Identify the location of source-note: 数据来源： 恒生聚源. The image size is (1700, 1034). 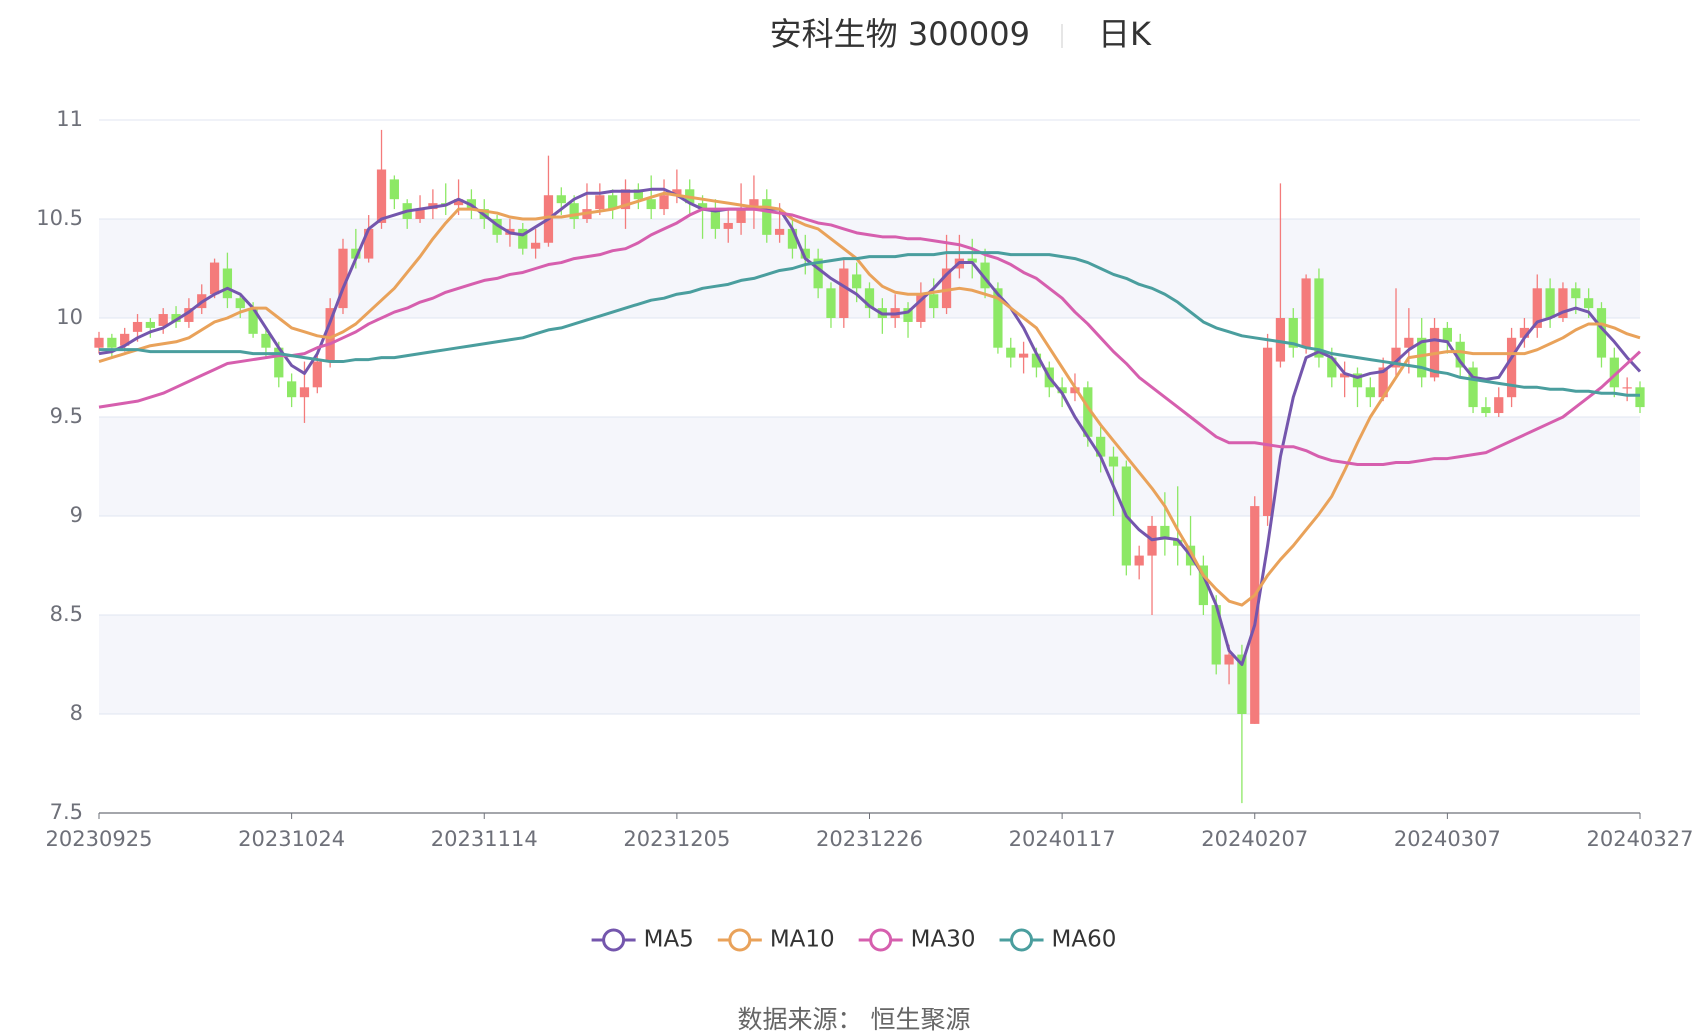
(854, 1019).